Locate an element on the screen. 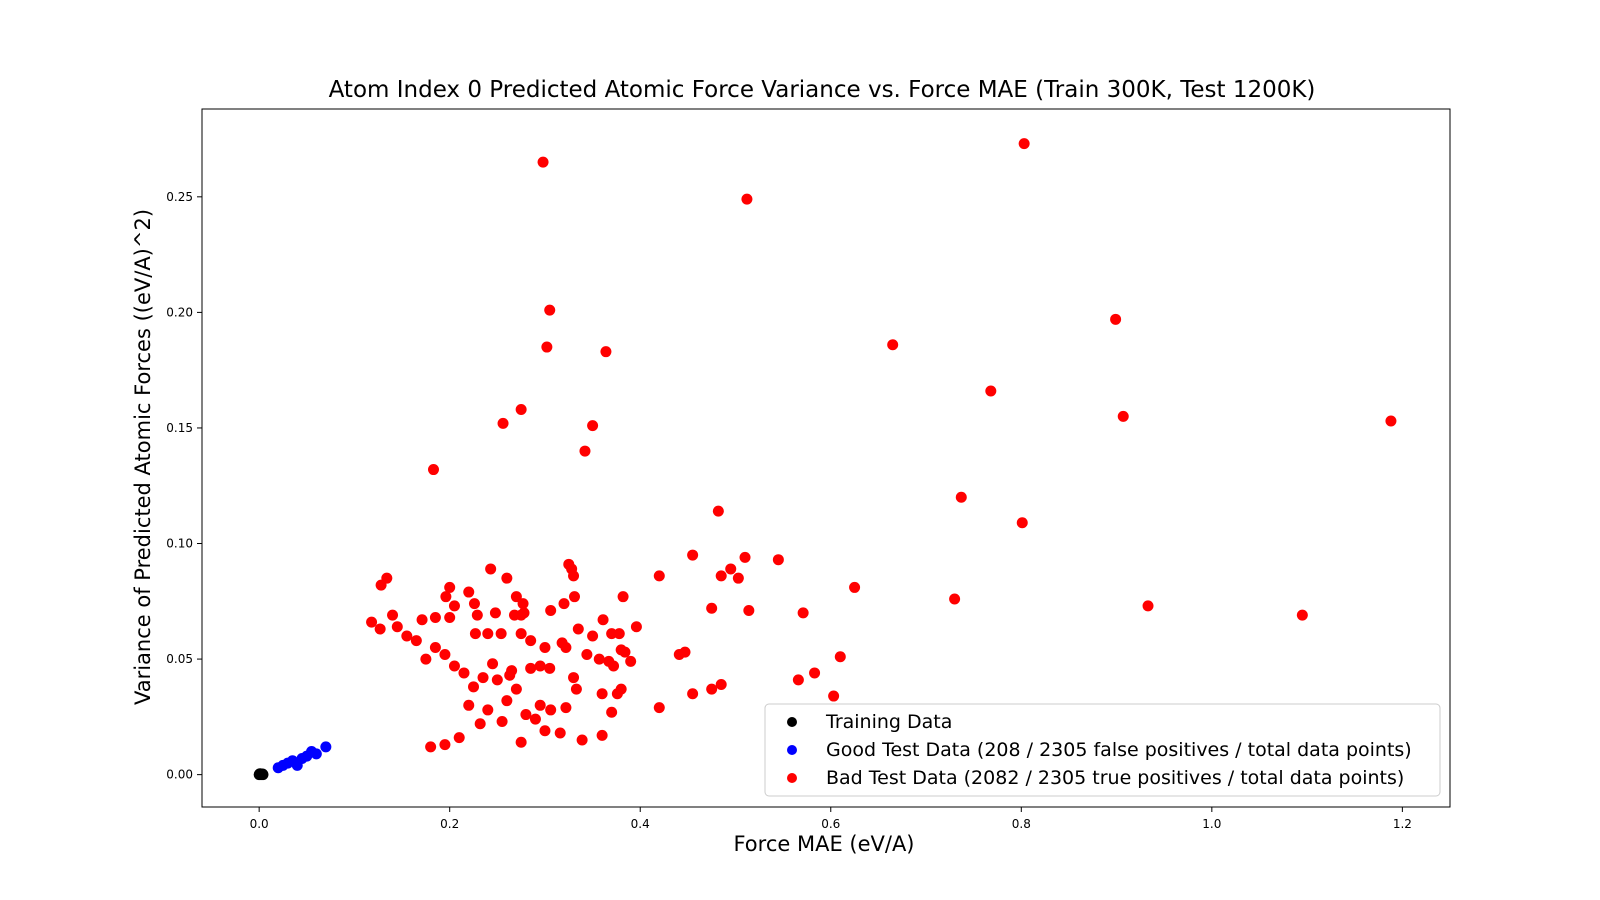 This screenshot has height=900, width=1600. training-point is located at coordinates (262, 774).